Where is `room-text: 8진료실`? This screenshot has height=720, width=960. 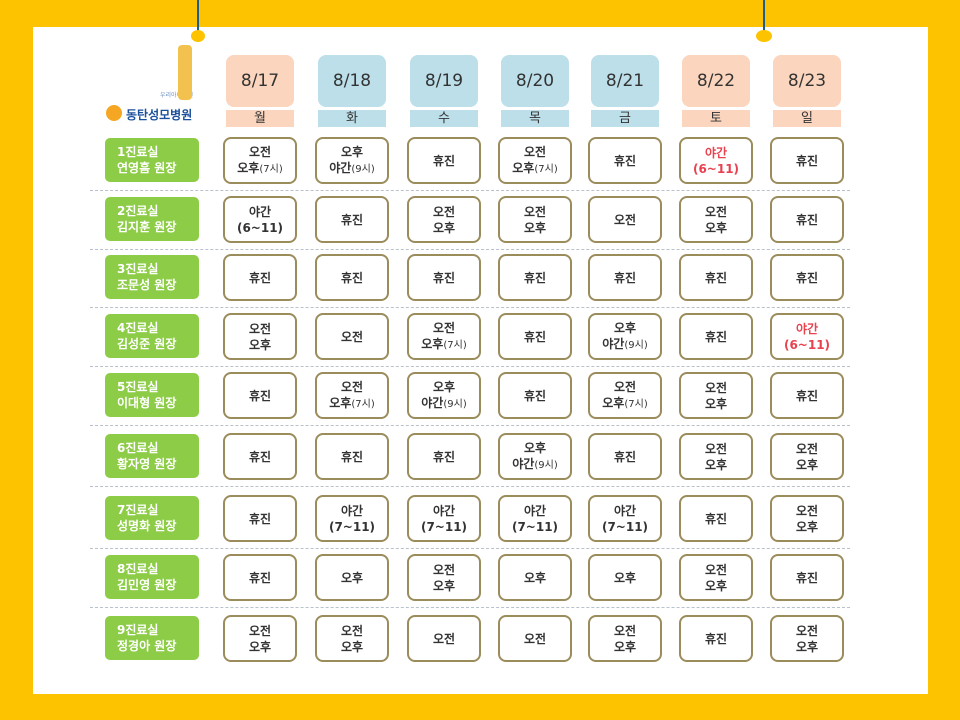 room-text: 8진료실 is located at coordinates (138, 569).